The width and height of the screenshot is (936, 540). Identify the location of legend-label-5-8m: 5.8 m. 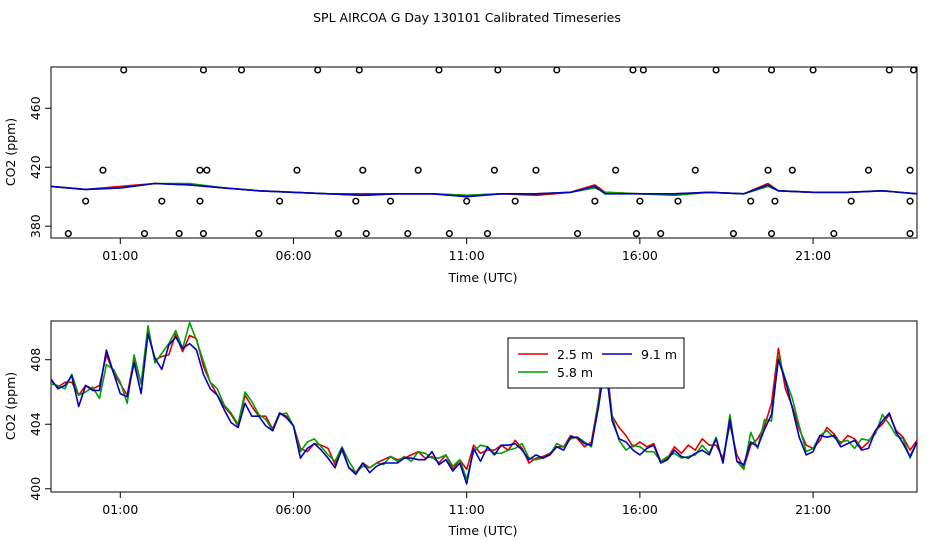
(575, 372).